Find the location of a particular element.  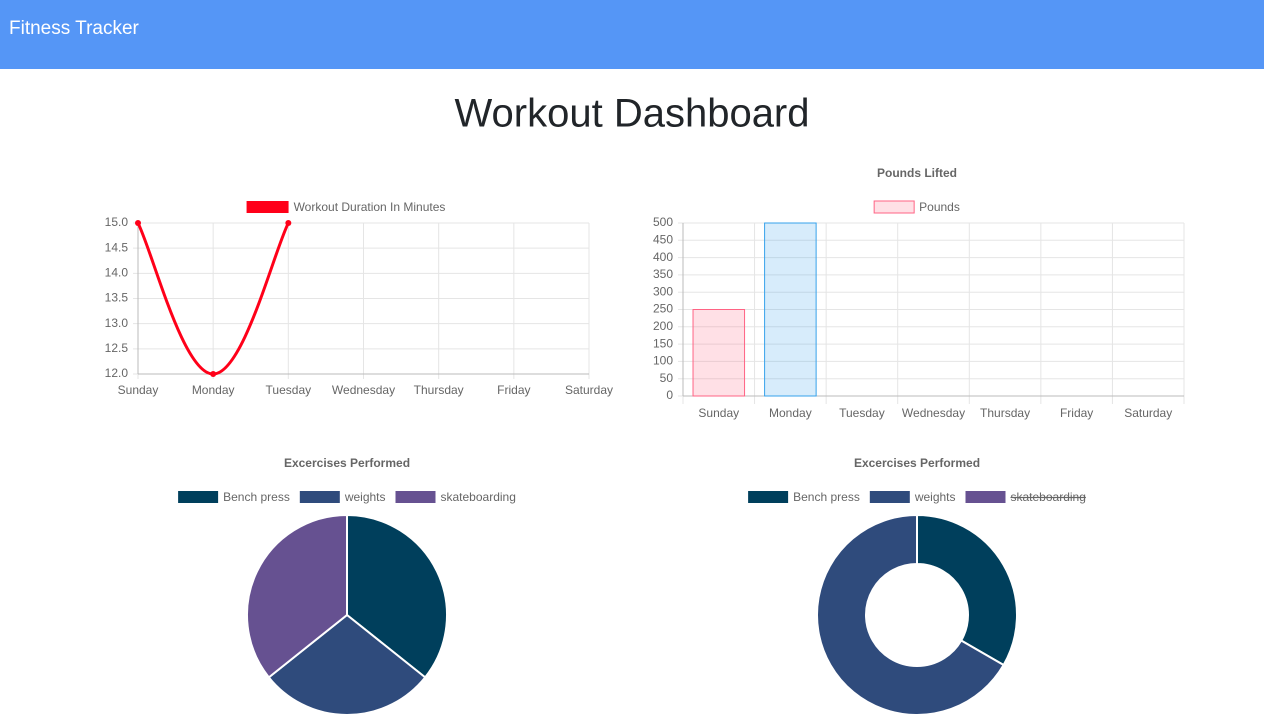

y-tick-label: 14.0 is located at coordinates (117, 273).